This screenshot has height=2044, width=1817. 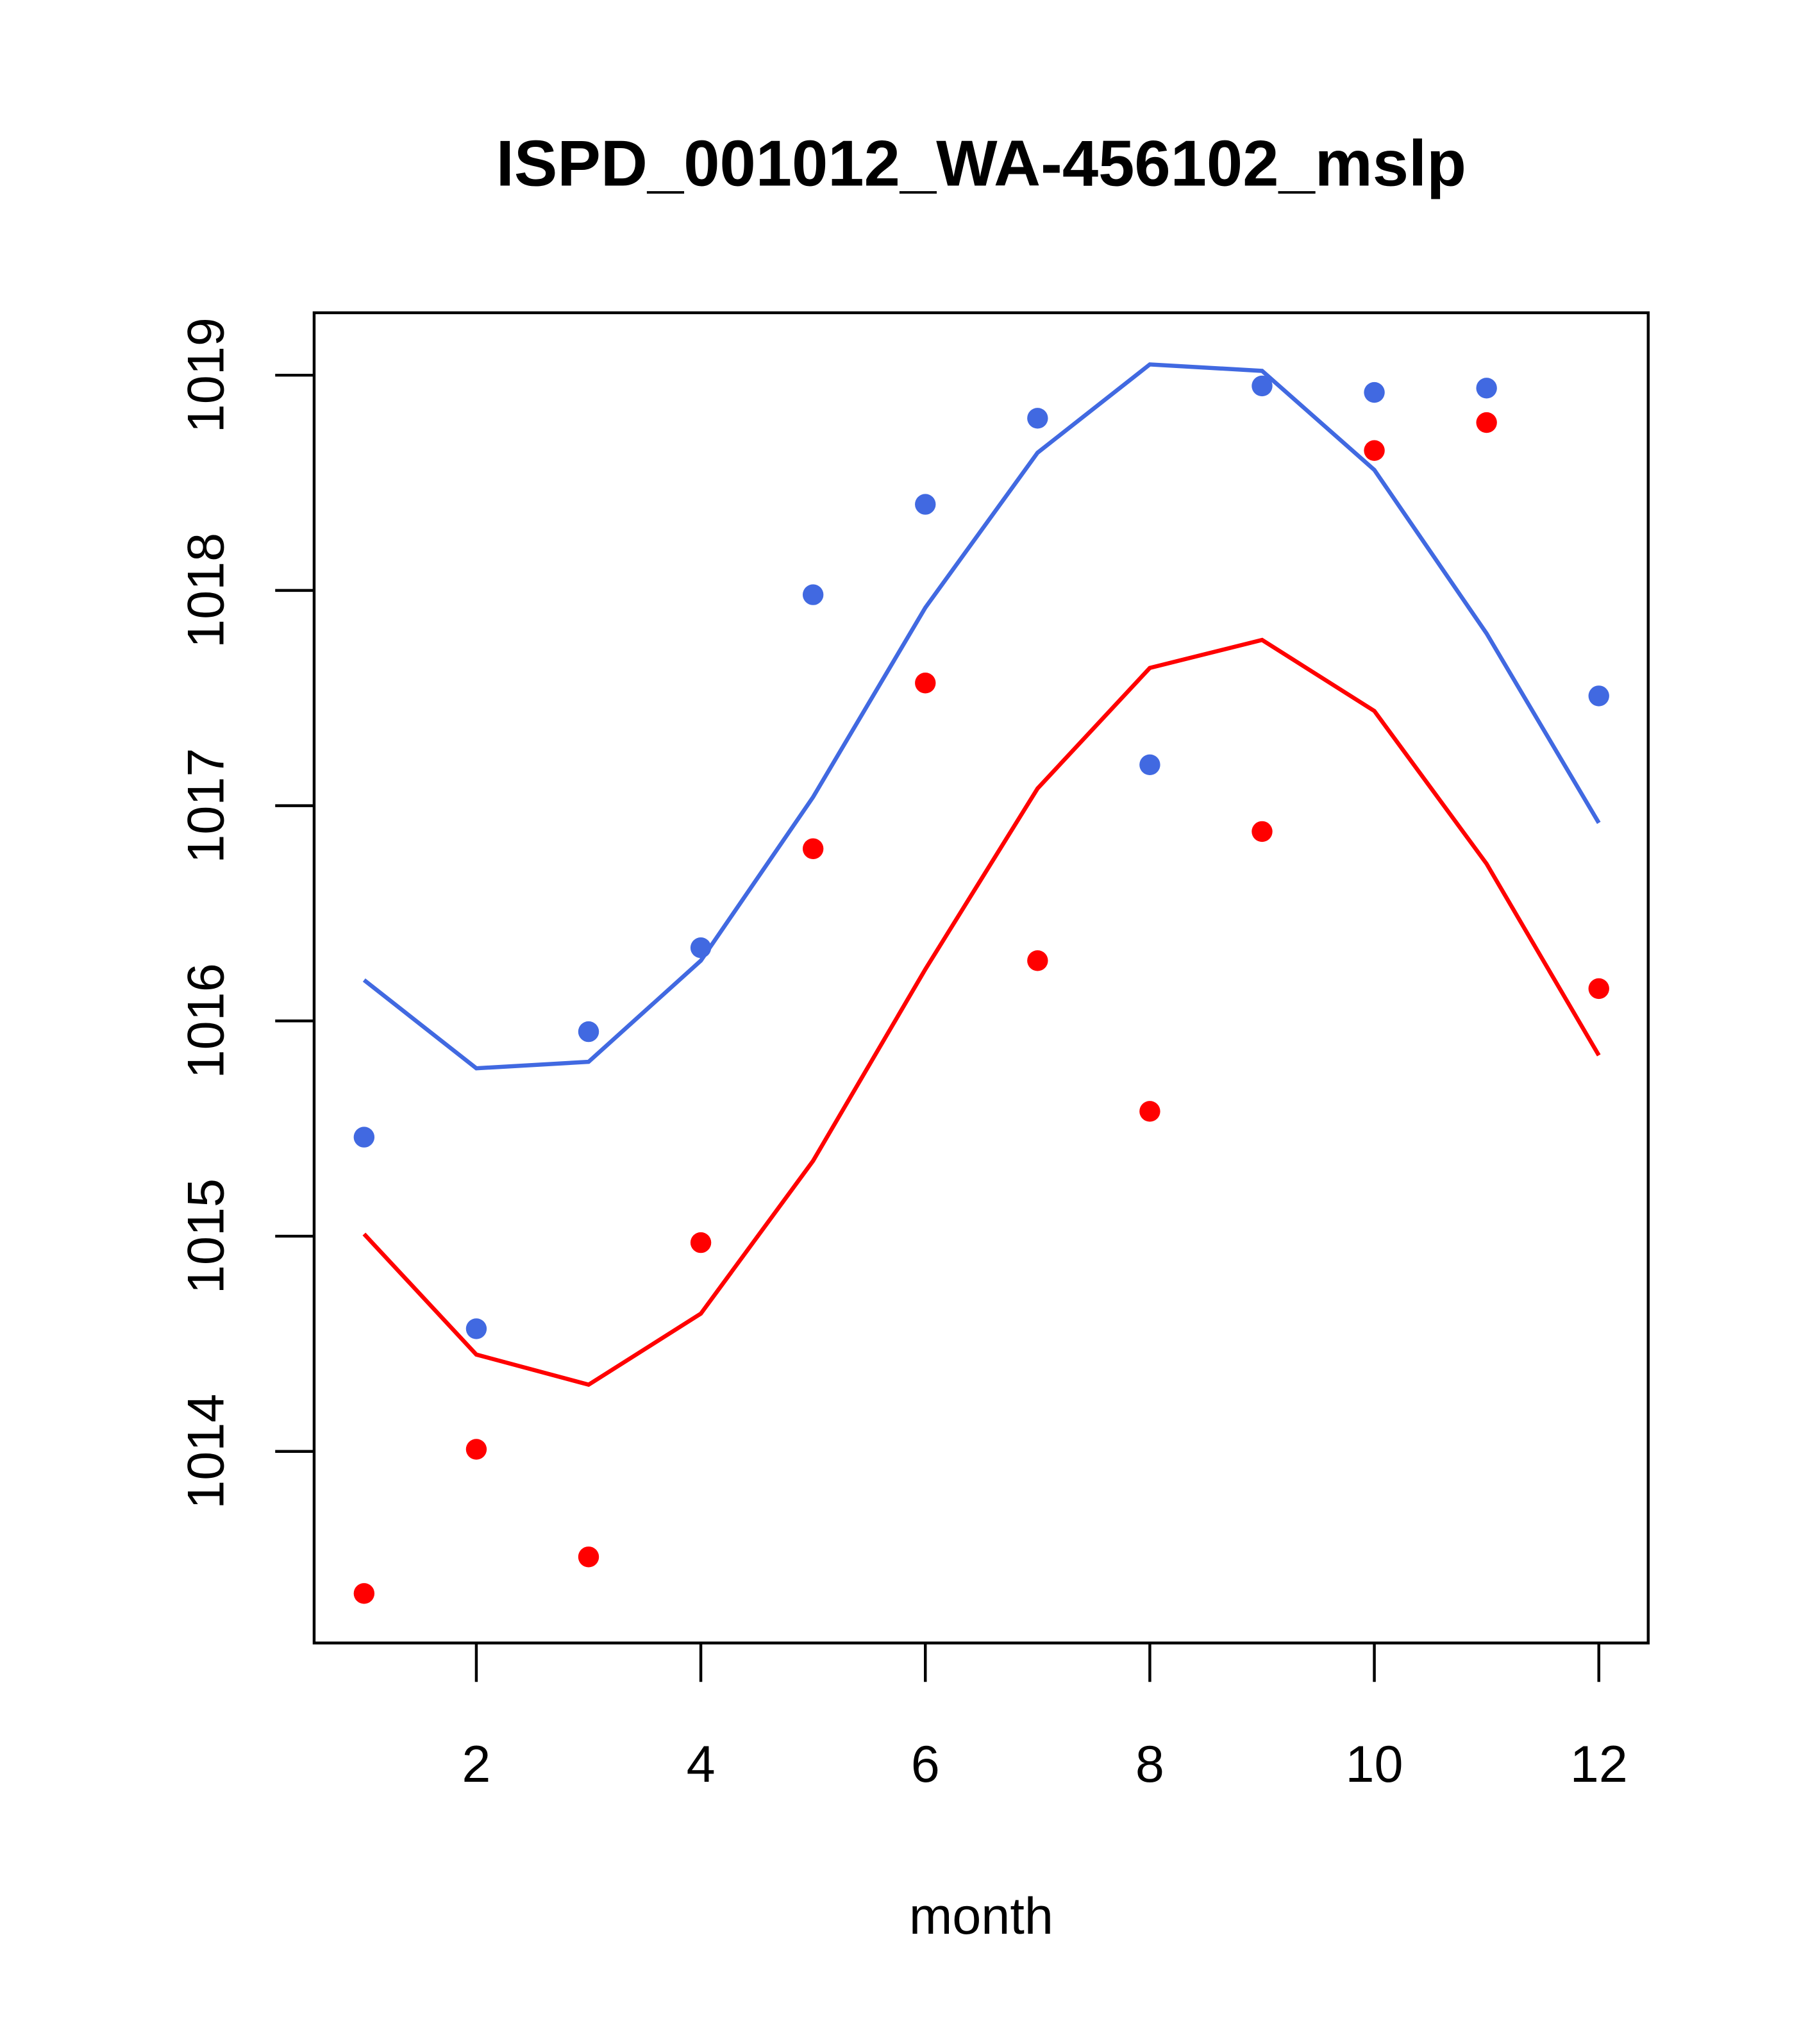 What do you see at coordinates (701, 1764) in the screenshot?
I see `x-tick-label: 4` at bounding box center [701, 1764].